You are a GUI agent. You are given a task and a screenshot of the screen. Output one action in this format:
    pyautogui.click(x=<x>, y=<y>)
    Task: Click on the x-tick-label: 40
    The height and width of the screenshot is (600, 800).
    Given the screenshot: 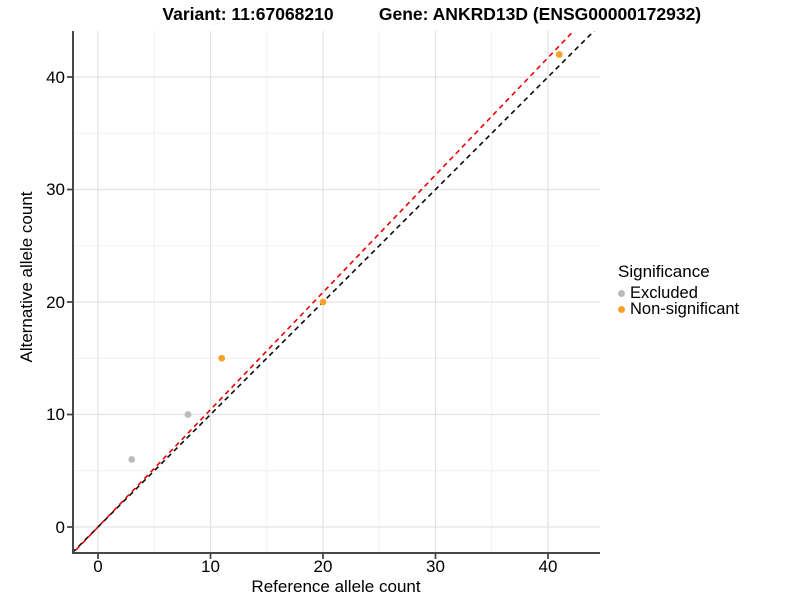 What is the action you would take?
    pyautogui.click(x=548, y=566)
    